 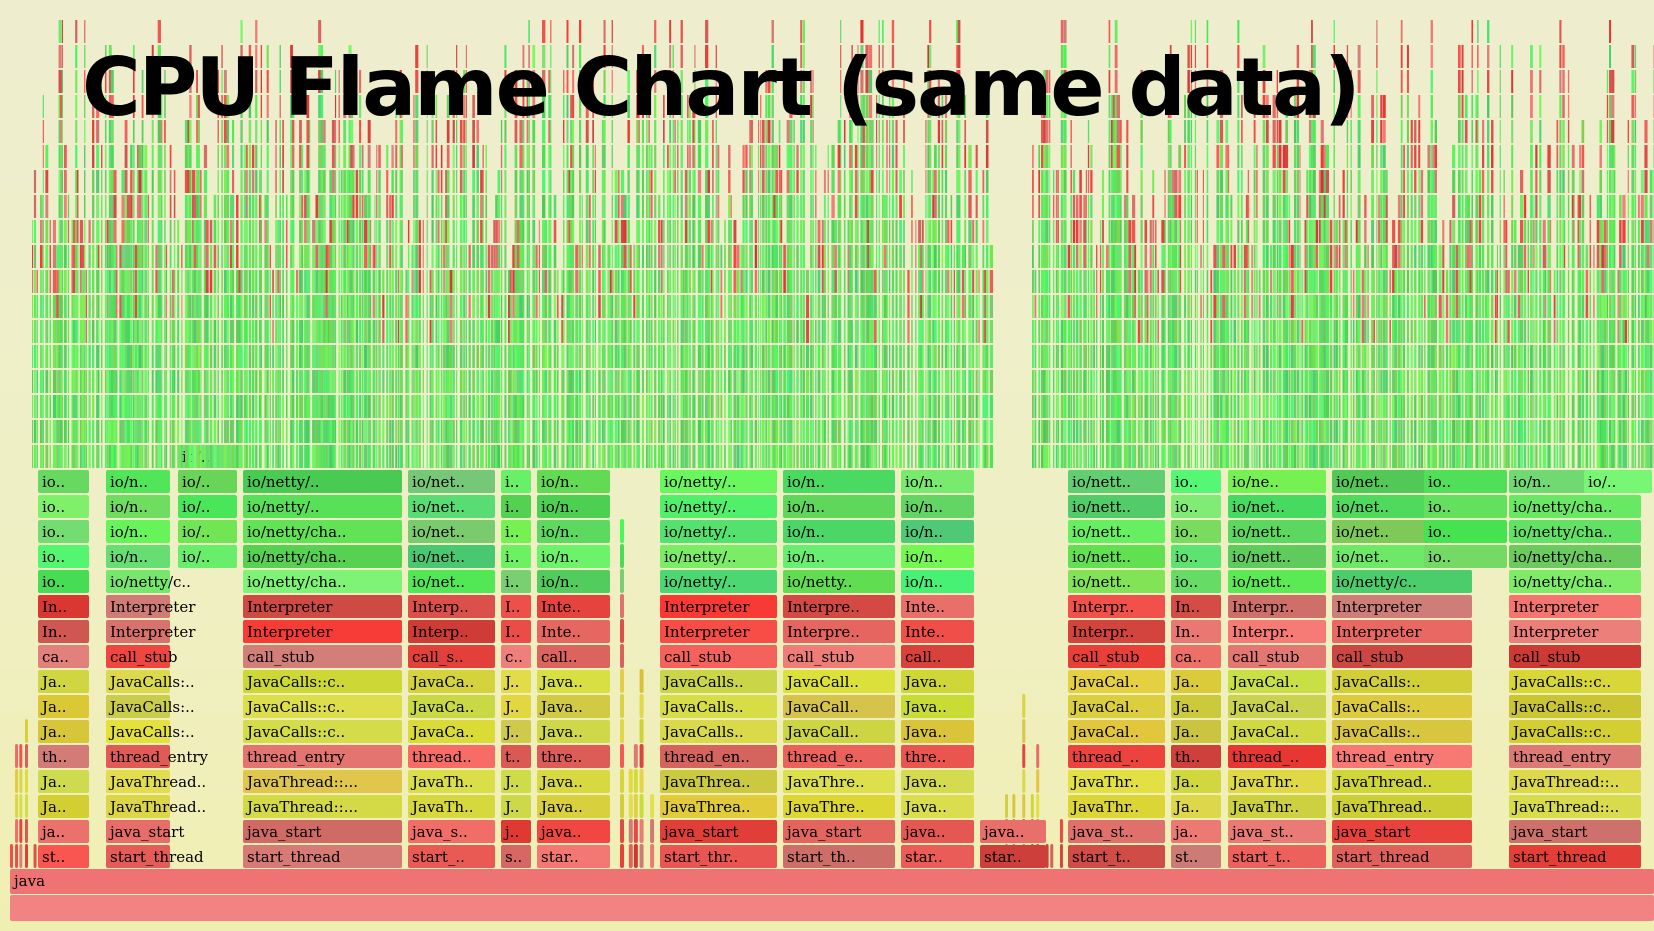 I want to click on frame-c11-l0: start_t.., so click(x=1116, y=856).